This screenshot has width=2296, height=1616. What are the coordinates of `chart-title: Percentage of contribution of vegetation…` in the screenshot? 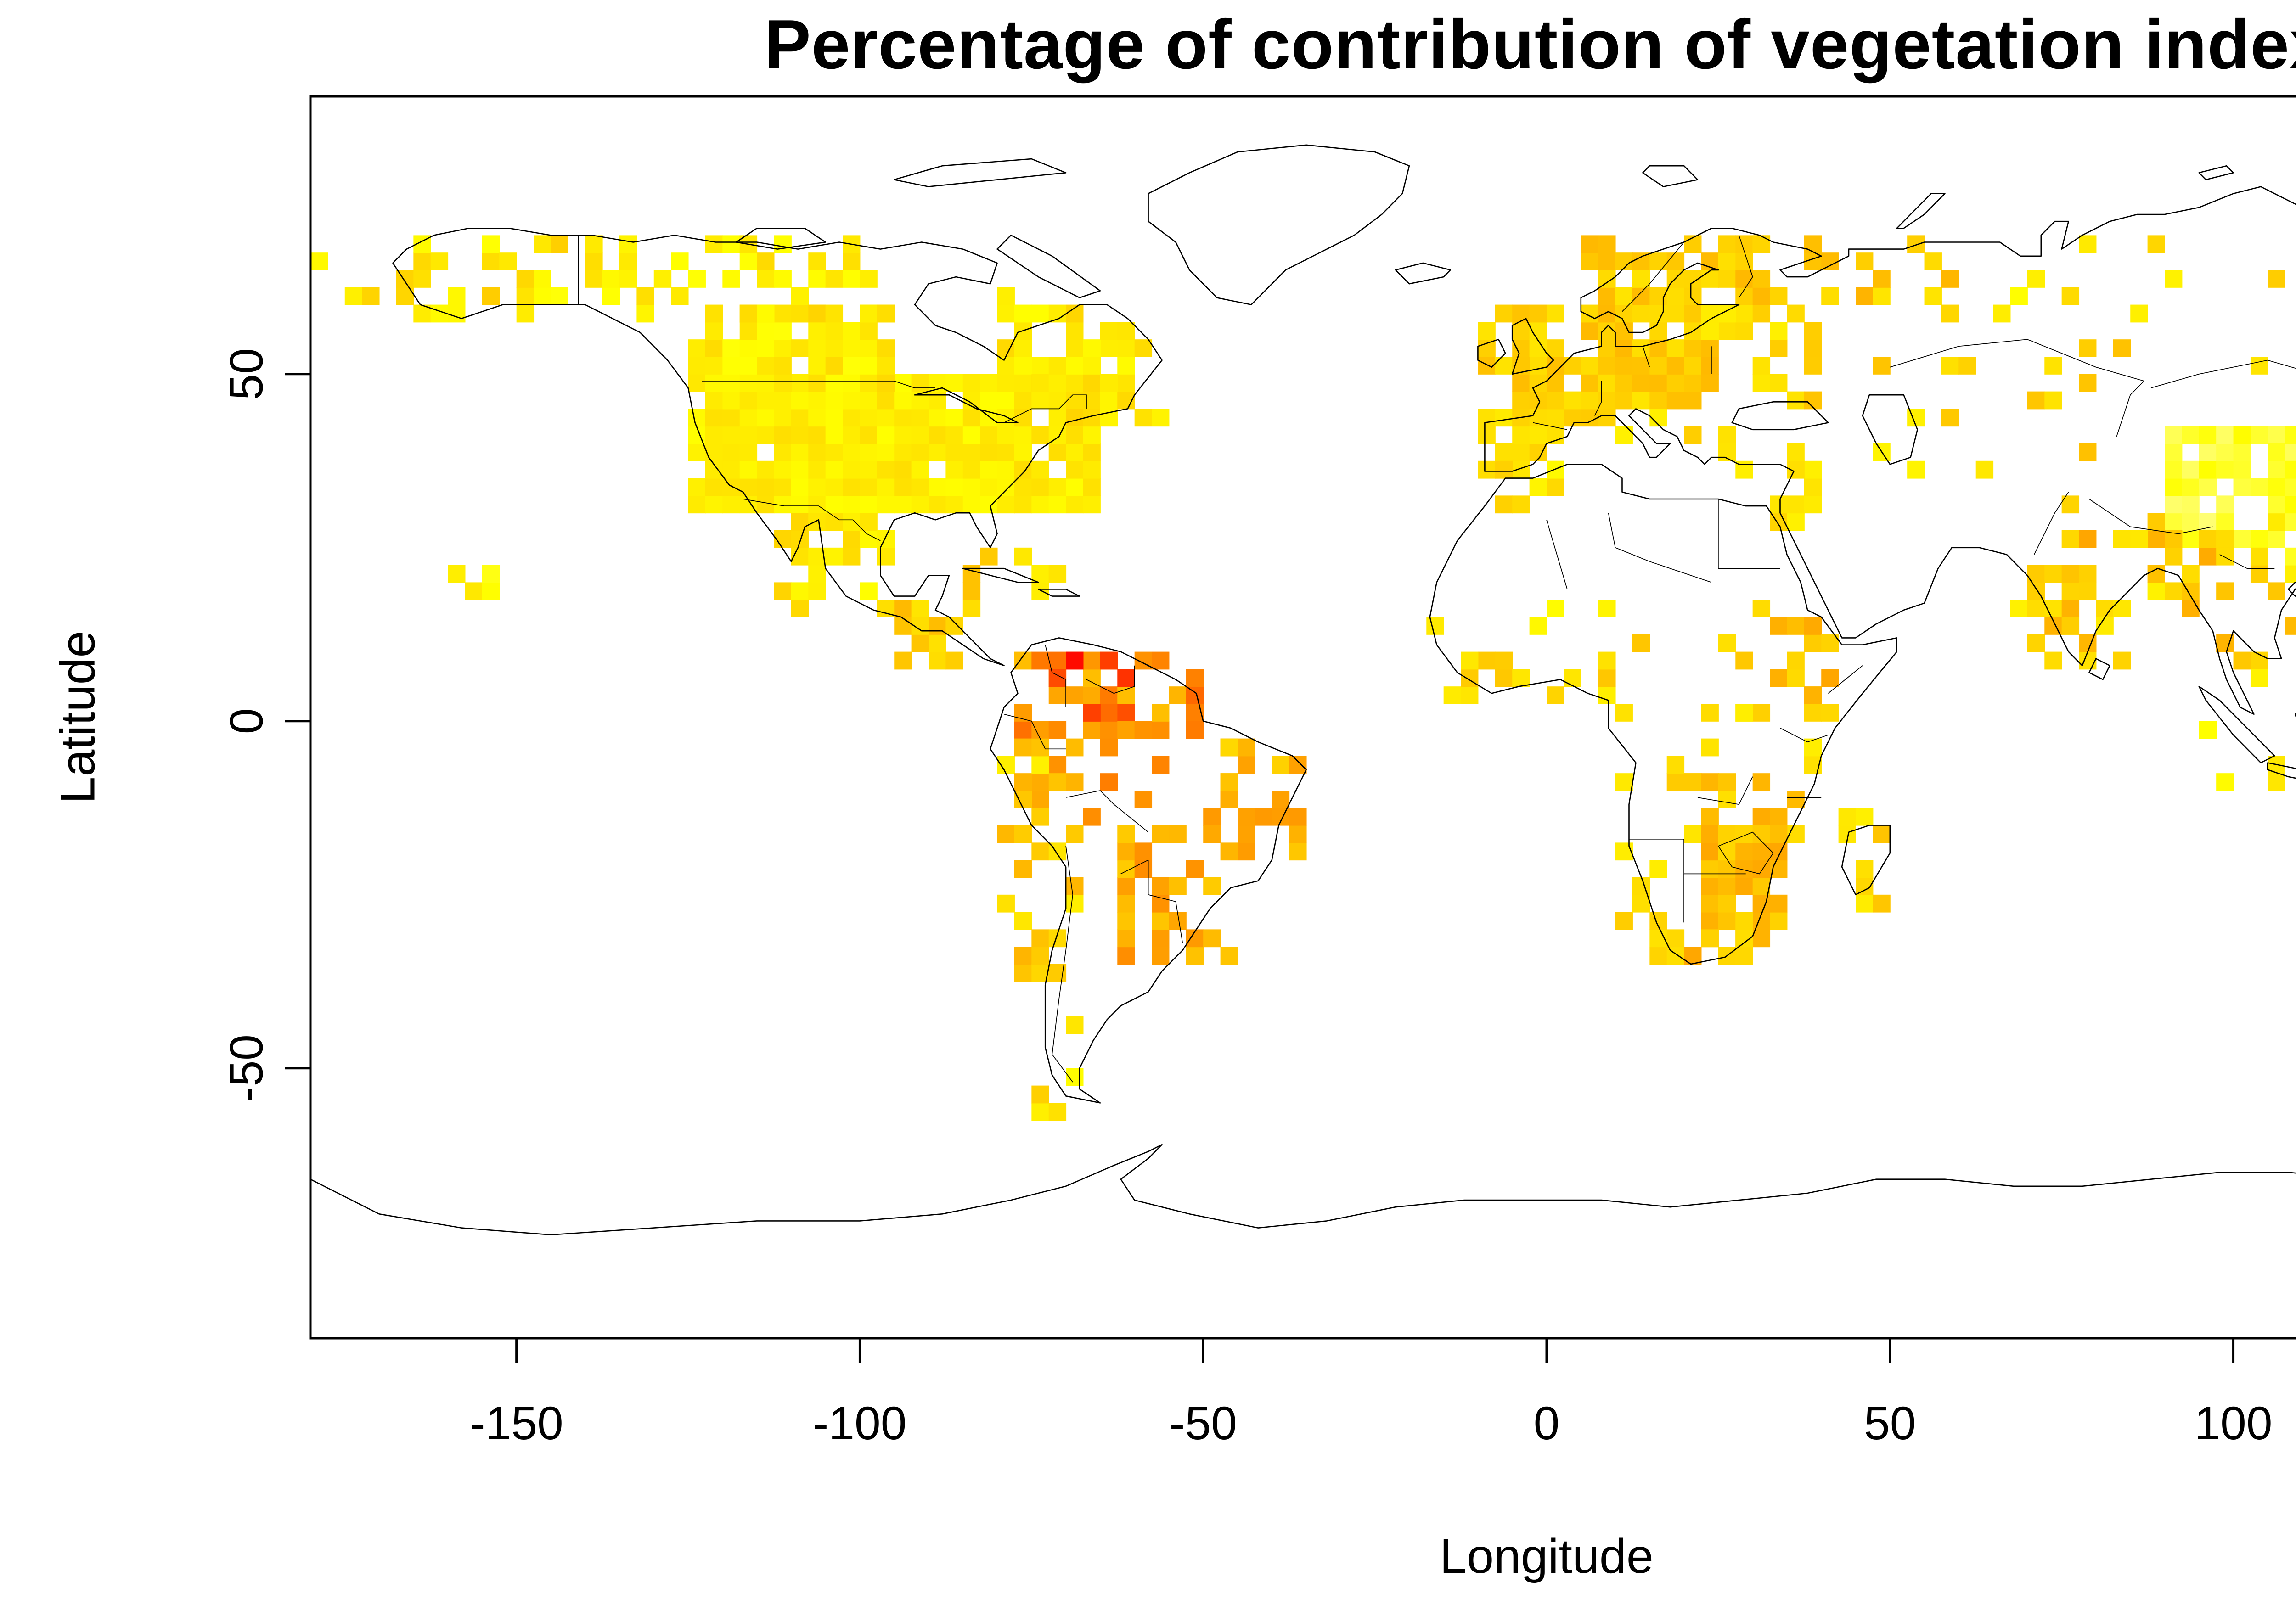 It's located at (1530, 45).